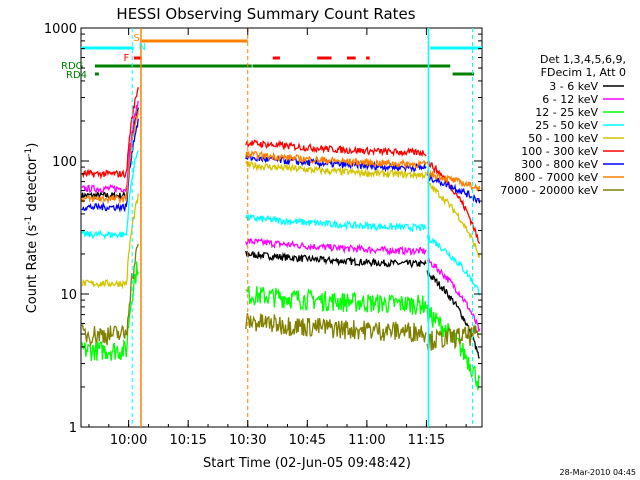 Image resolution: width=640 pixels, height=480 pixels. What do you see at coordinates (336, 259) in the screenshot?
I see `series-line-0-post` at bounding box center [336, 259].